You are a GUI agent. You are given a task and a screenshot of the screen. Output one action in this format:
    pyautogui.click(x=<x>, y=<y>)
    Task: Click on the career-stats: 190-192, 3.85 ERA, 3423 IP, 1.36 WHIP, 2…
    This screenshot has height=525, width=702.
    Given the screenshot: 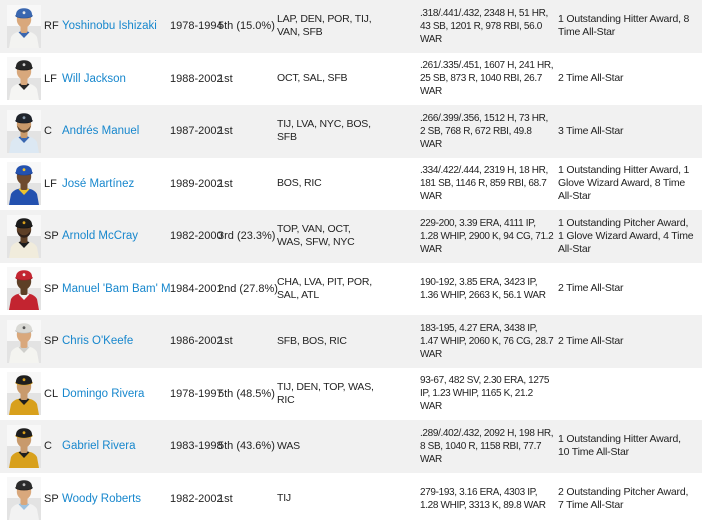 What is the action you would take?
    pyautogui.click(x=483, y=288)
    